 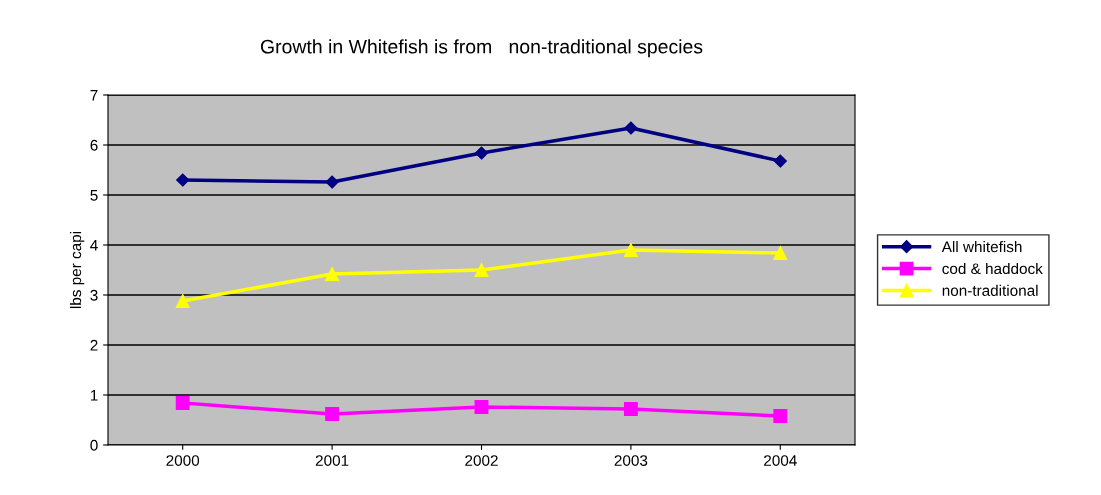 What do you see at coordinates (481, 460) in the screenshot?
I see `x-tick-label: 2002` at bounding box center [481, 460].